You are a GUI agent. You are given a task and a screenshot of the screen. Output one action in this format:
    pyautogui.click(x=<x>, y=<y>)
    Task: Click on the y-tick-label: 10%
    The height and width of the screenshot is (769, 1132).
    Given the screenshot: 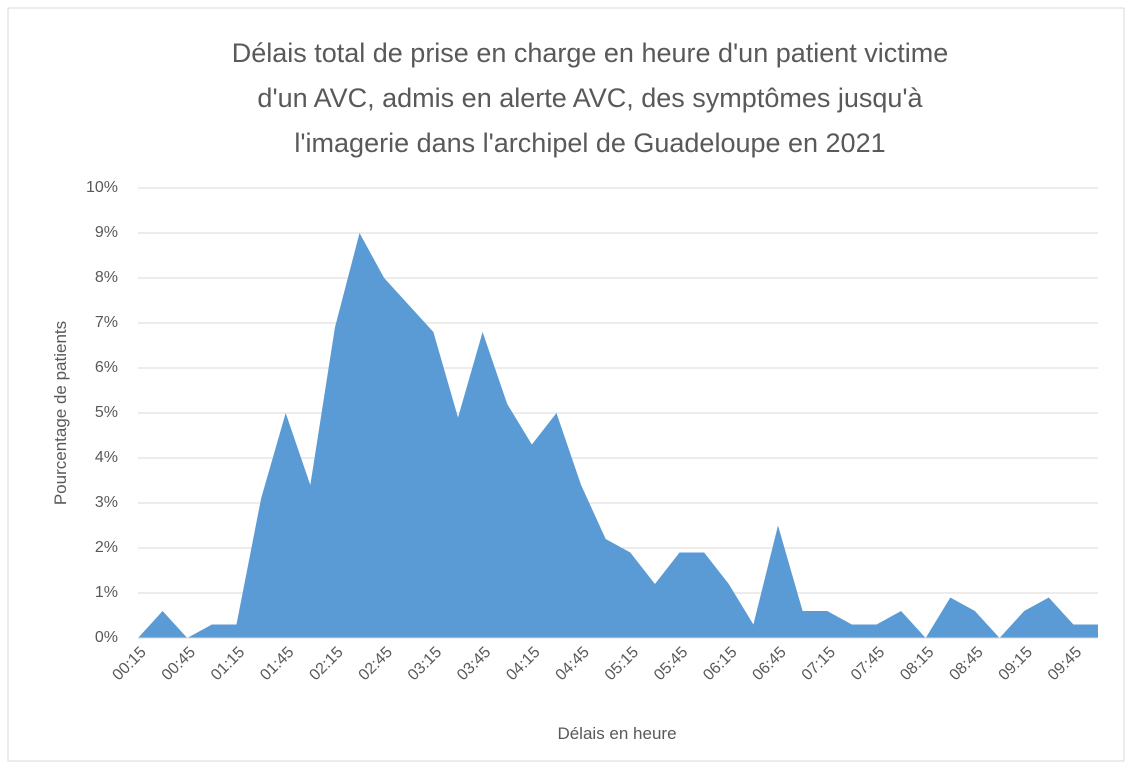 What is the action you would take?
    pyautogui.click(x=102, y=187)
    